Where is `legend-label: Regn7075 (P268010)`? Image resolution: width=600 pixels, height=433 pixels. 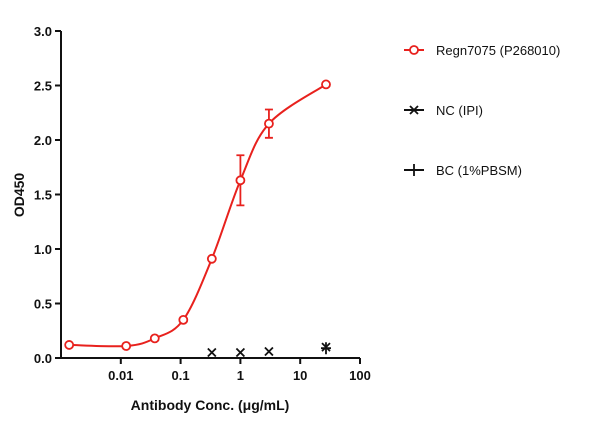 legend-label: Regn7075 (P268010) is located at coordinates (498, 50).